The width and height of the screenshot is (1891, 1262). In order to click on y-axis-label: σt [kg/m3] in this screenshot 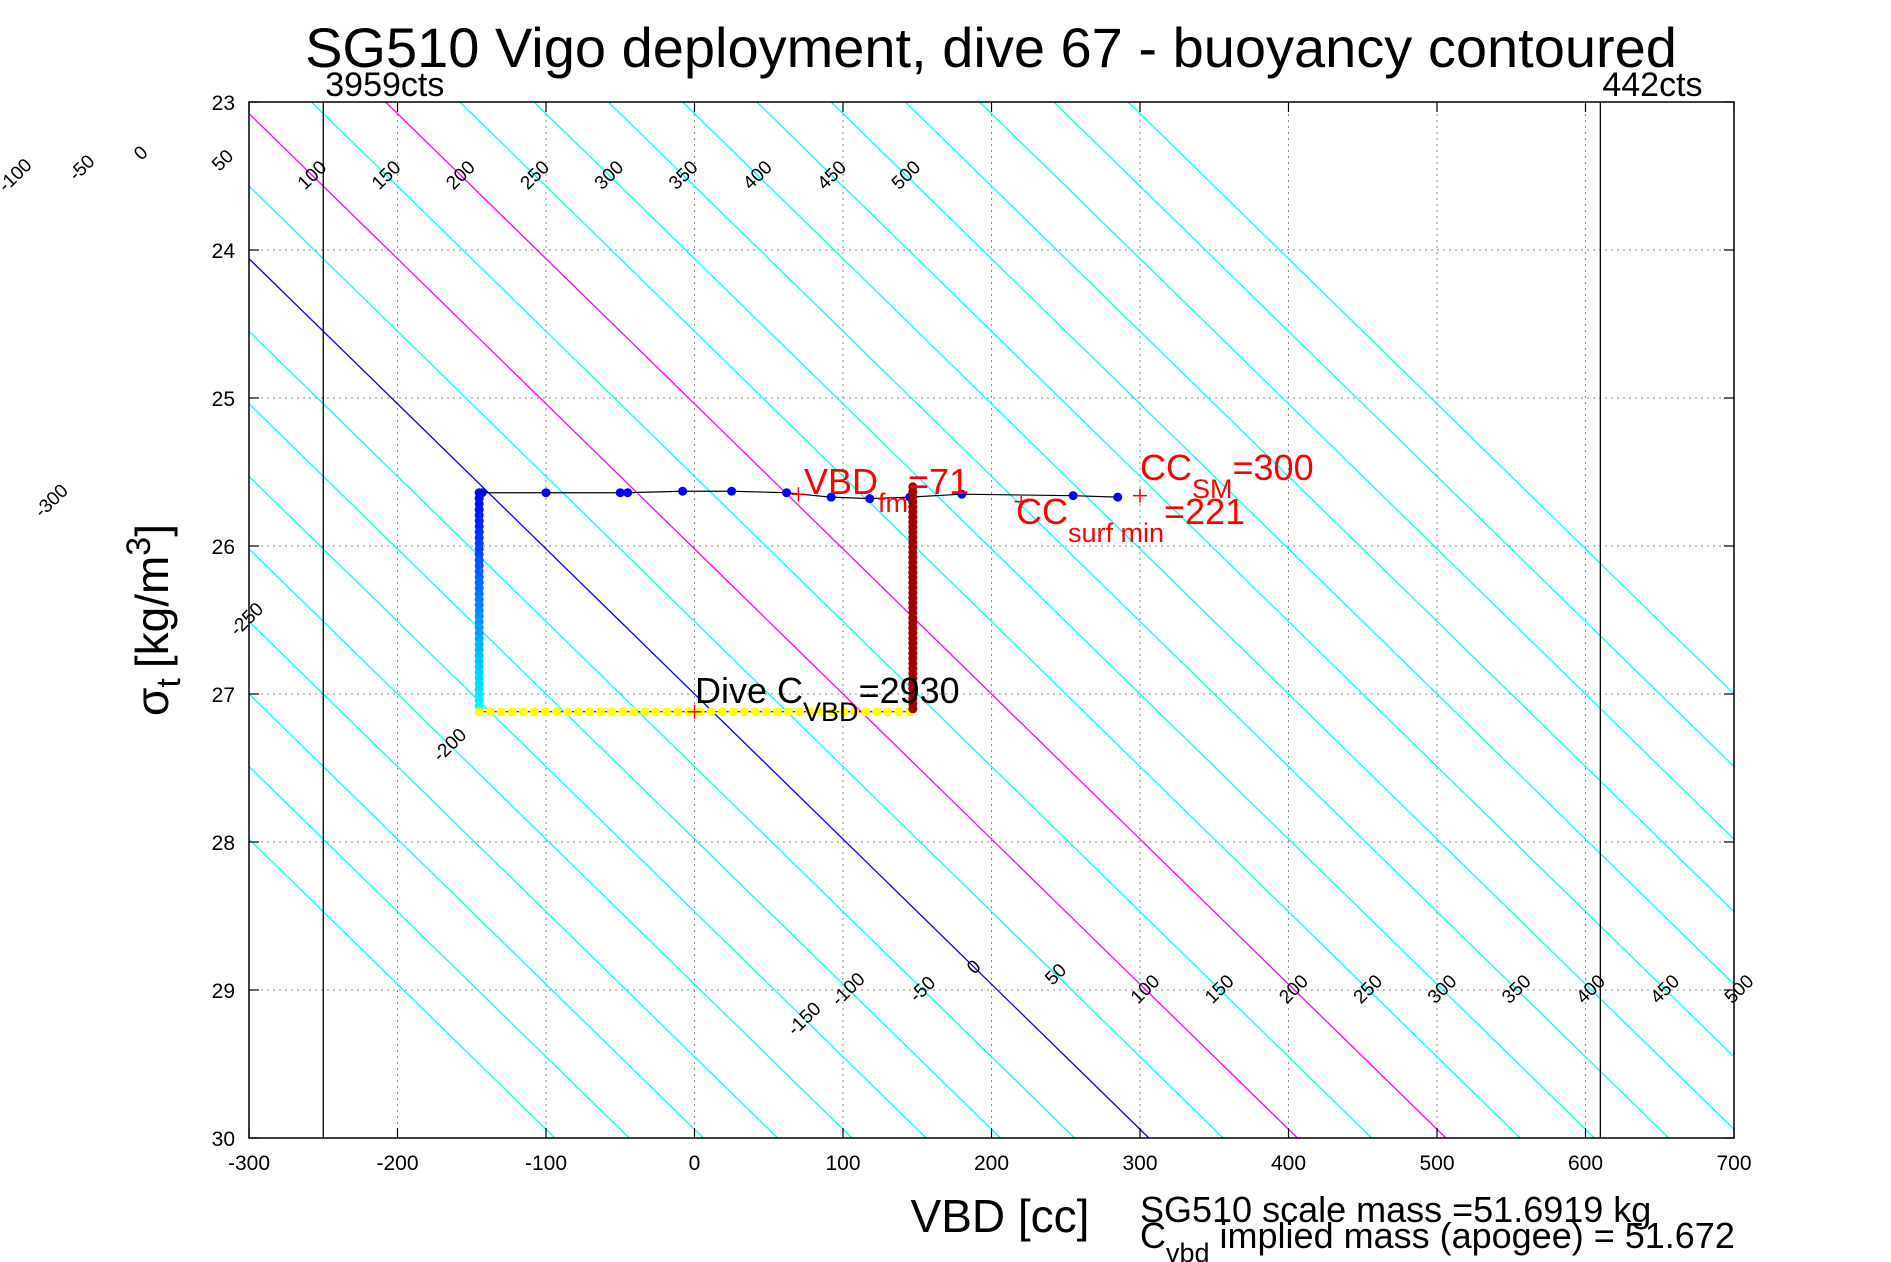, I will do `click(154, 620)`.